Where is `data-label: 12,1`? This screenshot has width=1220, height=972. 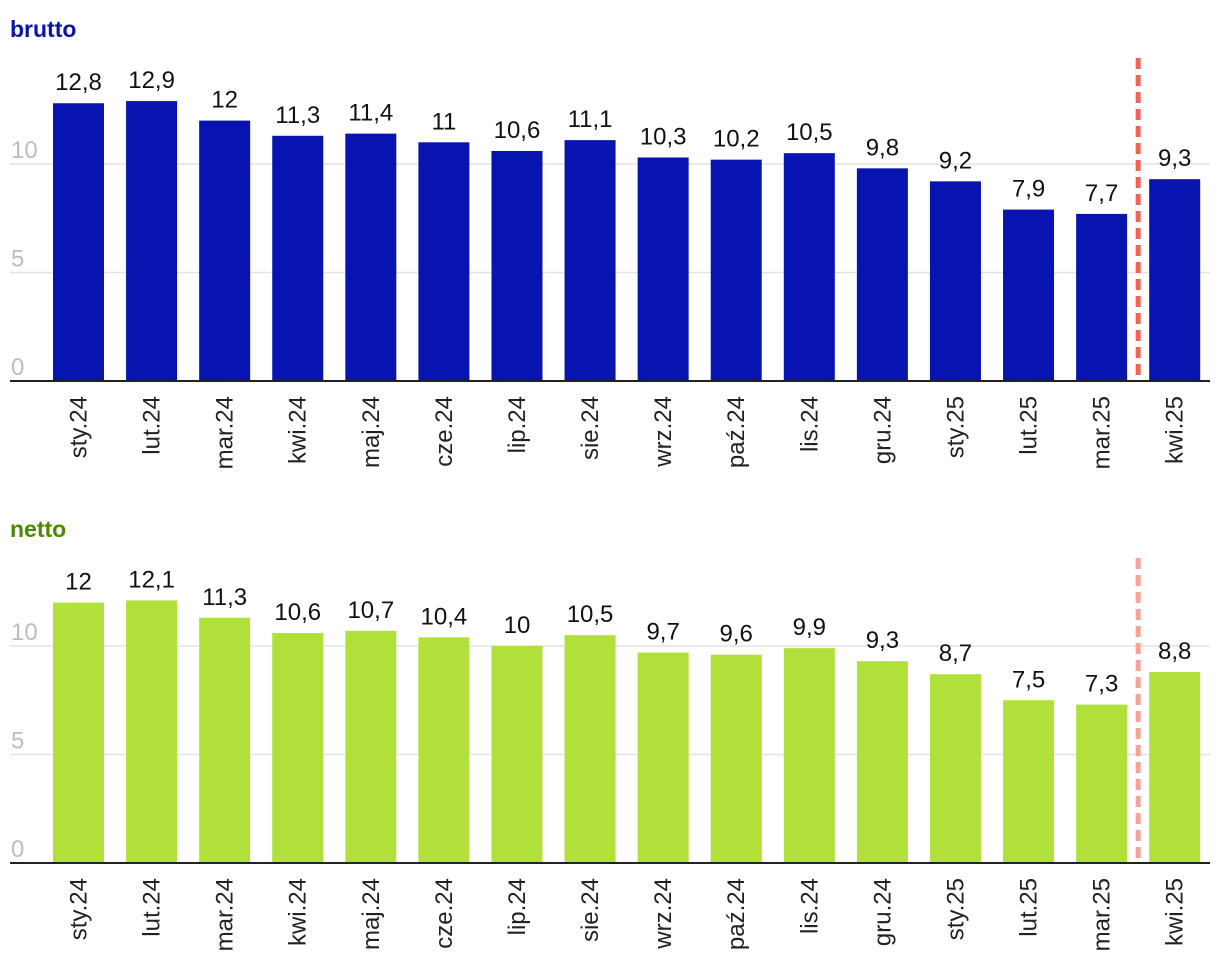 data-label: 12,1 is located at coordinates (151, 579).